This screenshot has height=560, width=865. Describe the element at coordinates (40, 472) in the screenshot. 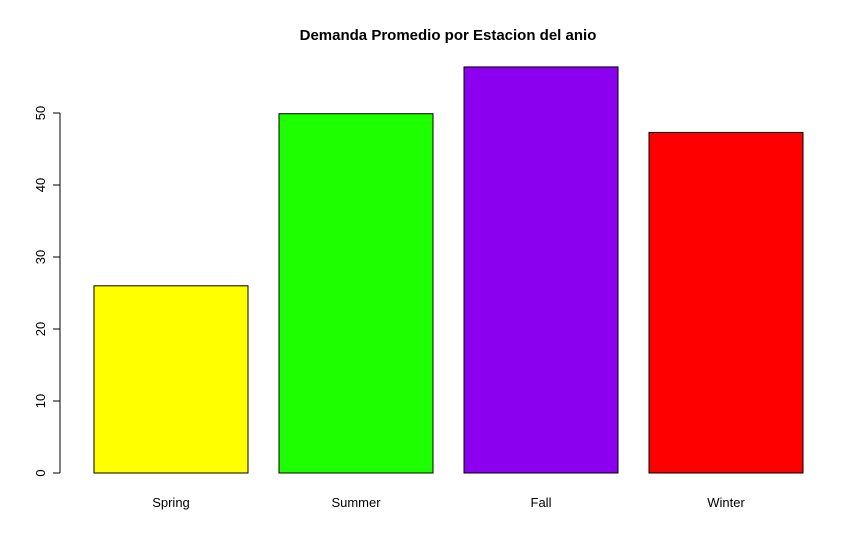

I see `y-tick-label: 0` at that location.